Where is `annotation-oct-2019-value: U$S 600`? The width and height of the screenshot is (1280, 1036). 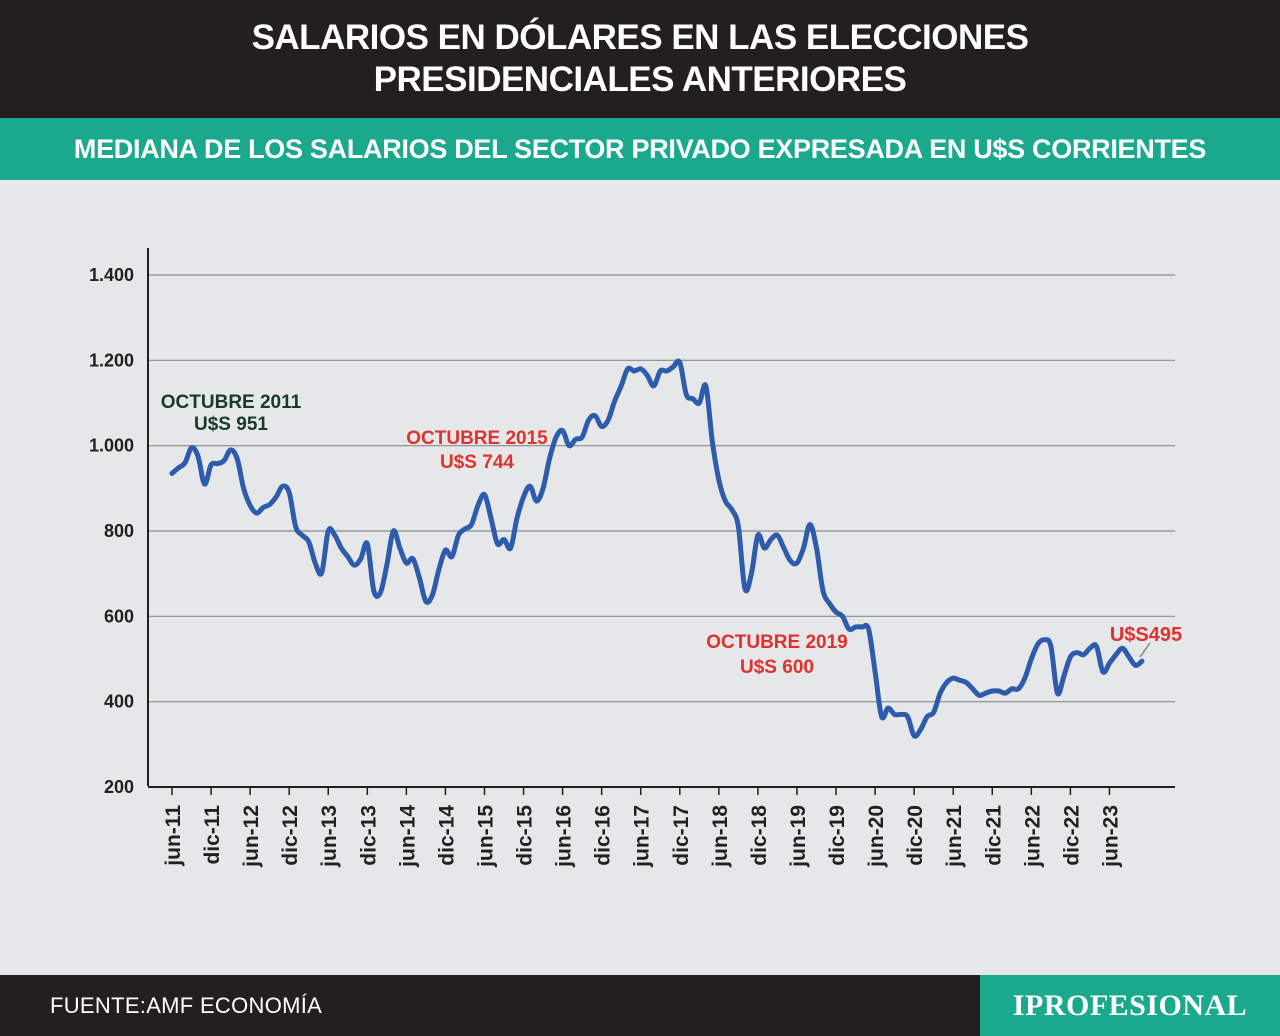
annotation-oct-2019-value: U$S 600 is located at coordinates (777, 667).